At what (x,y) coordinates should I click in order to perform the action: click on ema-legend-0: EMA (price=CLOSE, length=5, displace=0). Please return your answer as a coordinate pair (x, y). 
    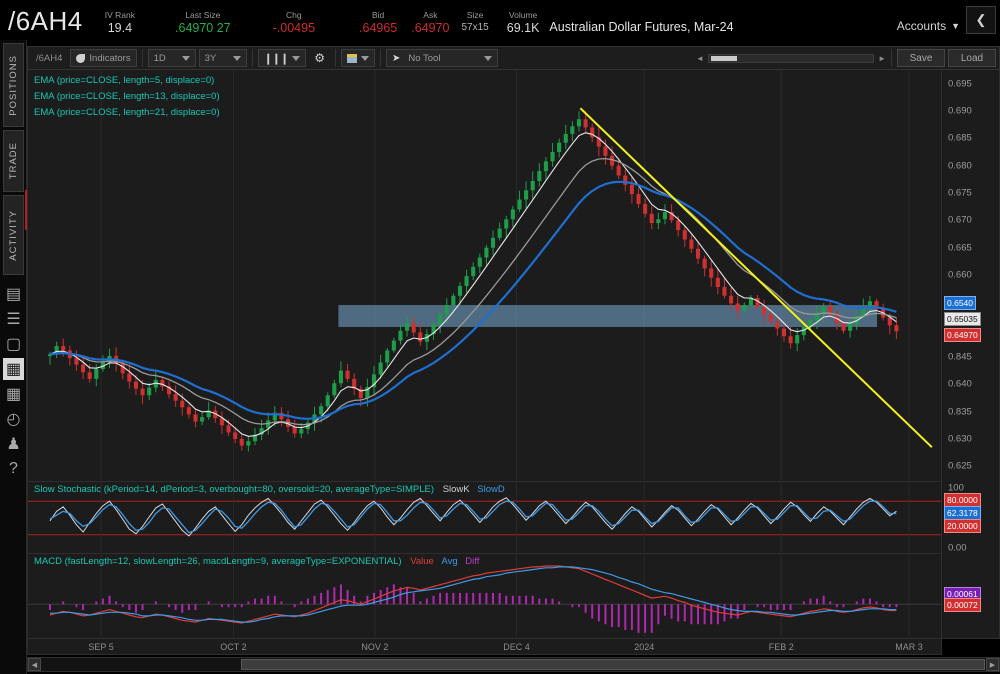
    Looking at the image, I should click on (124, 80).